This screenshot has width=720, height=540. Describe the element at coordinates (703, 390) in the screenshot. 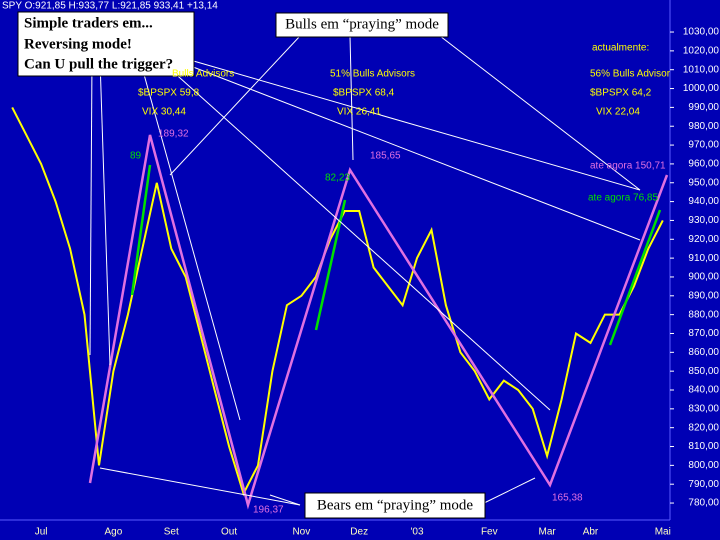

I see `y-tick-label: 840,00` at that location.